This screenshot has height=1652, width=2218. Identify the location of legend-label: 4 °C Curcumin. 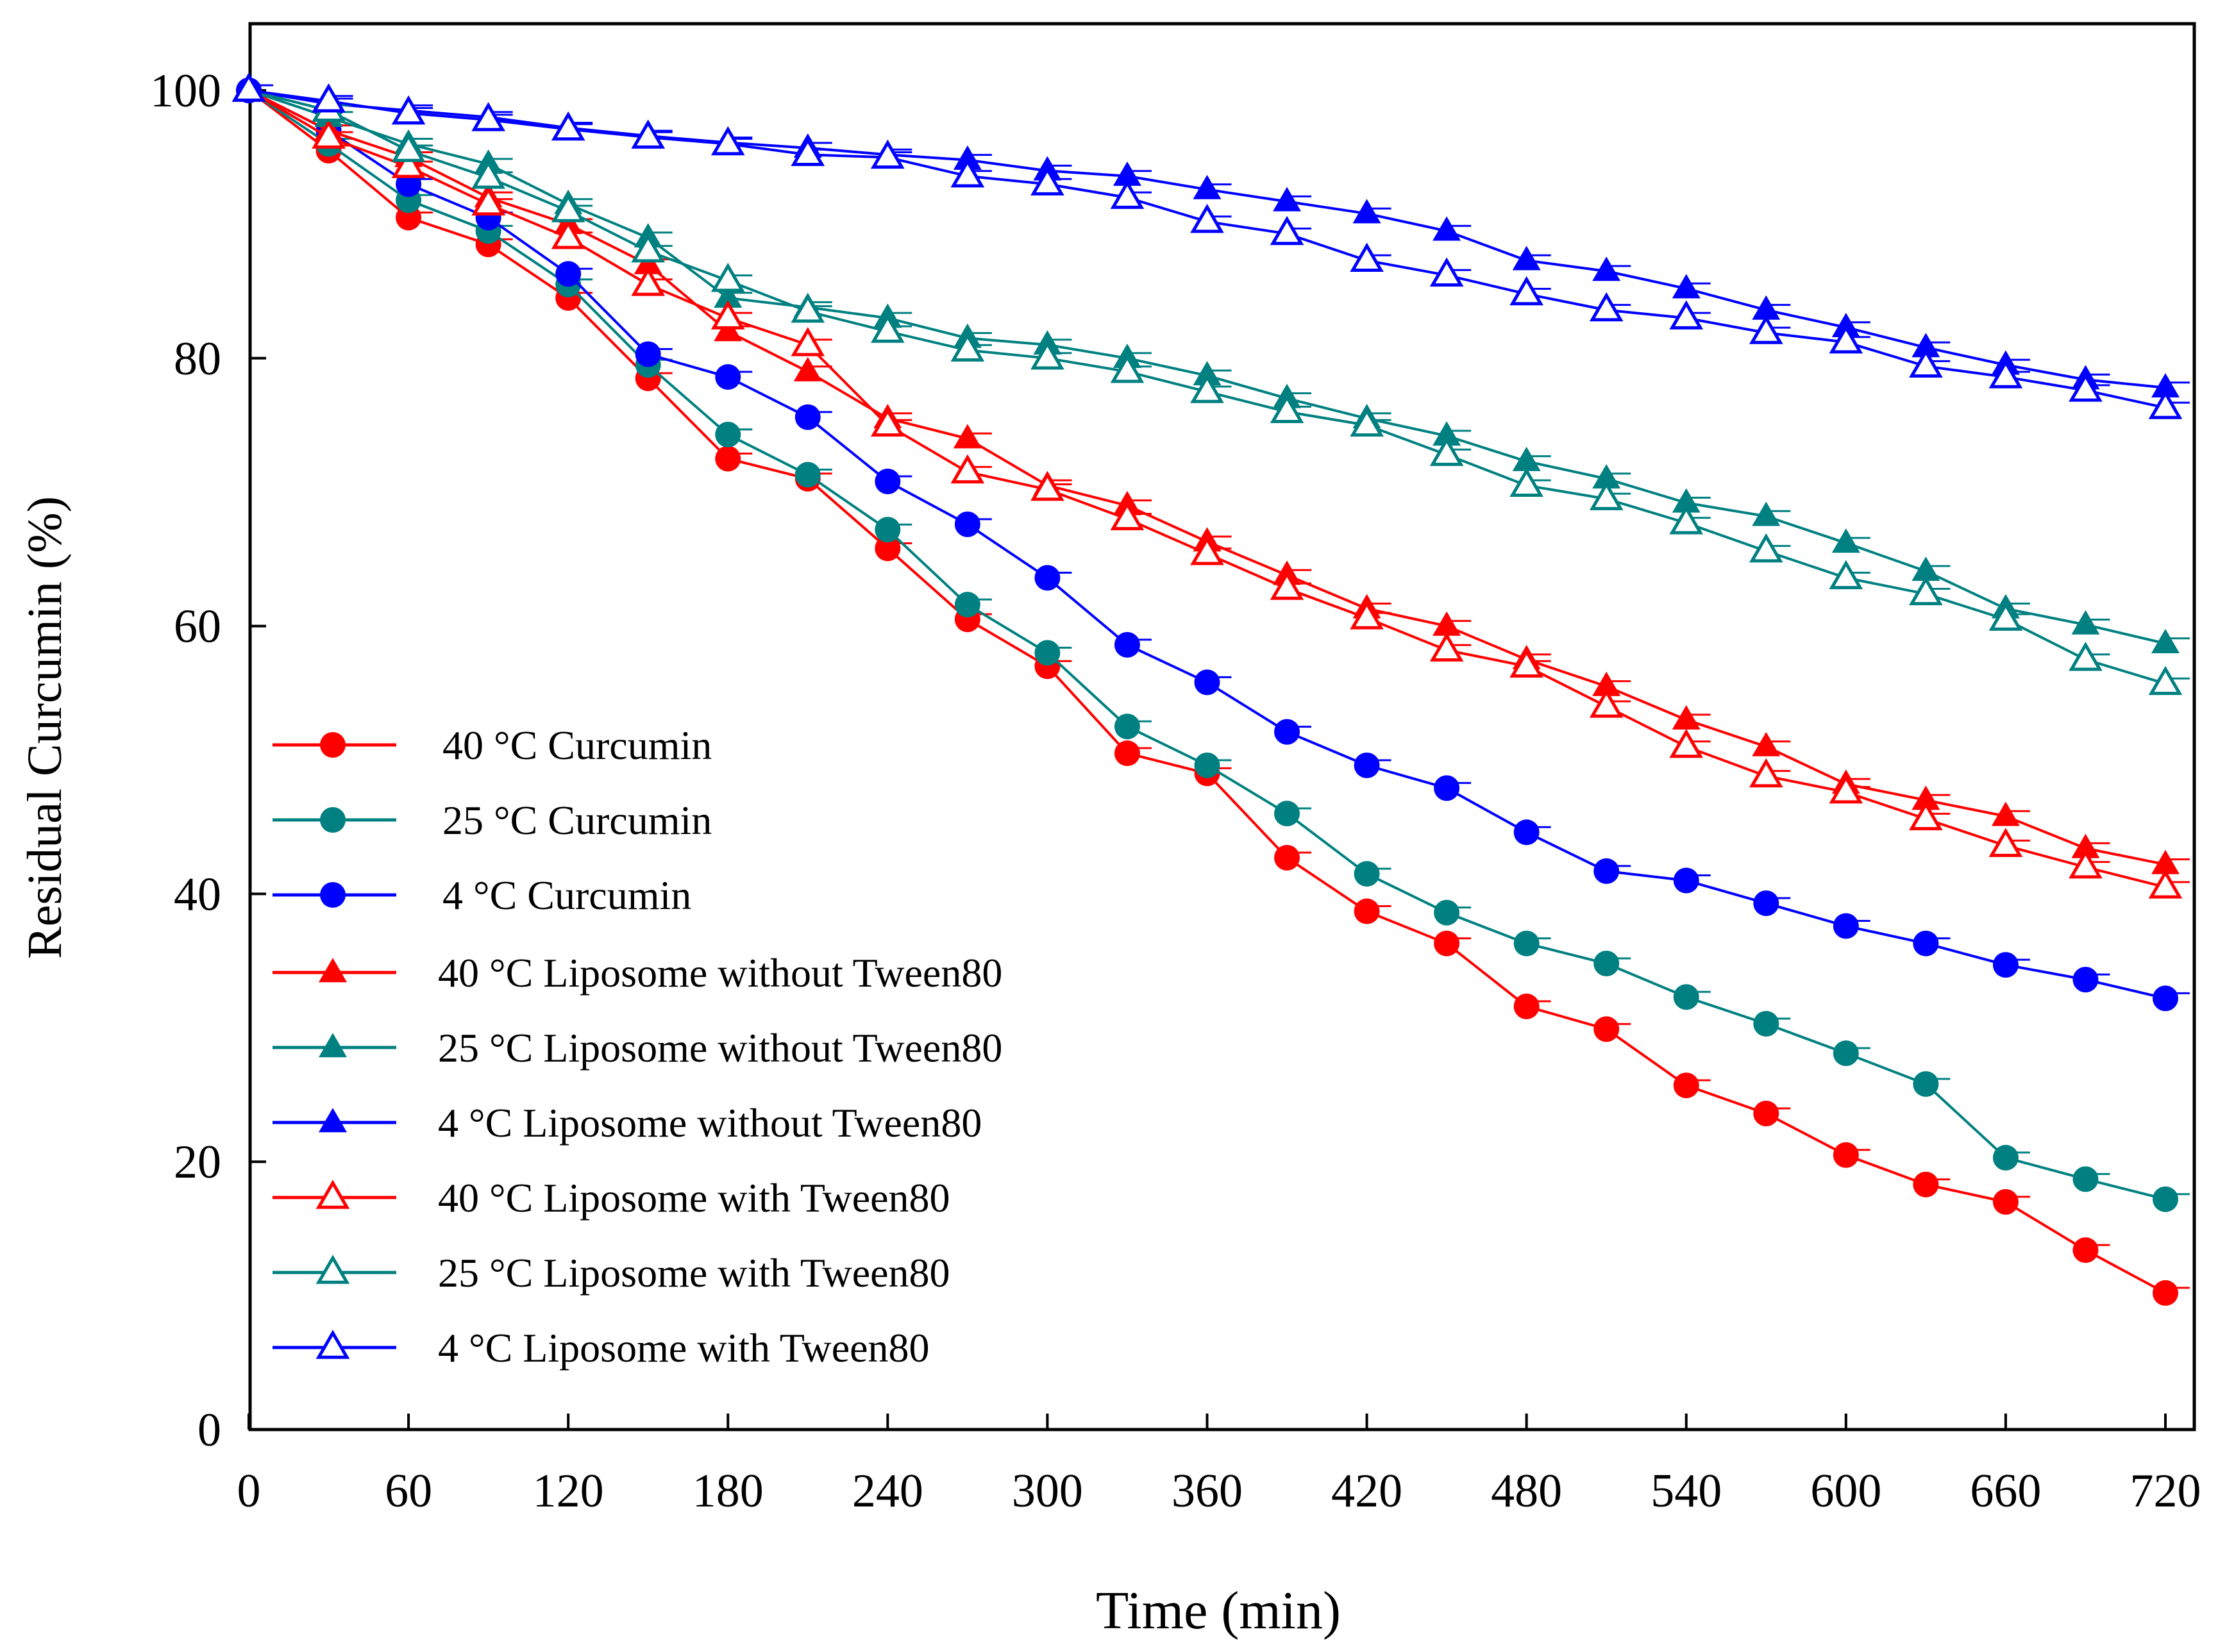
(566, 895).